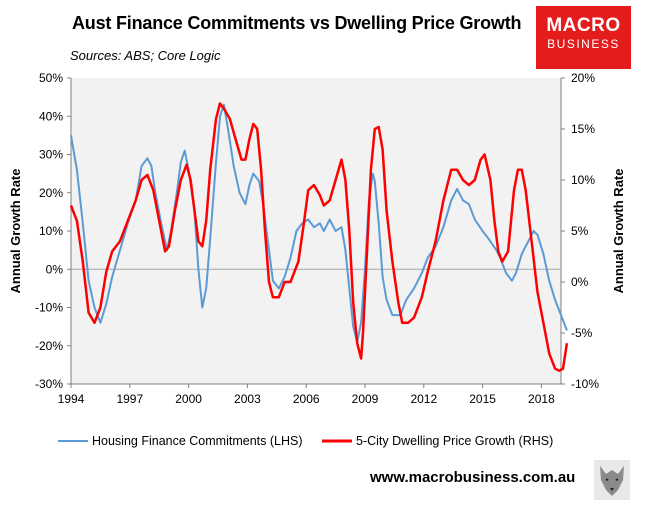 This screenshot has width=645, height=512. What do you see at coordinates (454, 441) in the screenshot?
I see `legend-label: 5-City Dwelling Price Growth (RHS)` at bounding box center [454, 441].